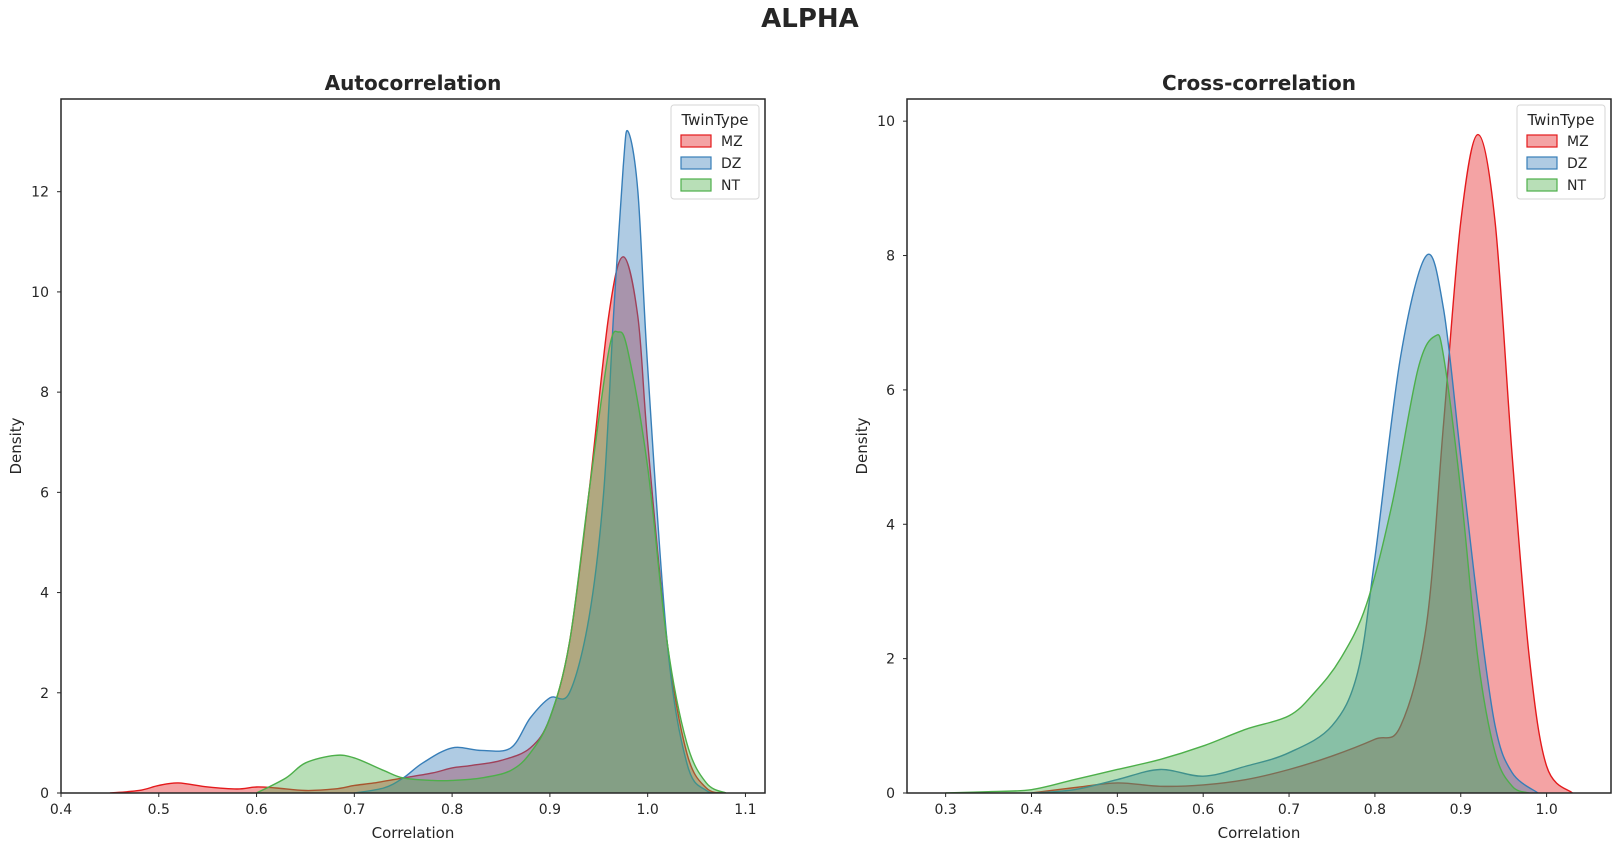 This screenshot has height=850, width=1620. Describe the element at coordinates (810, 19) in the screenshot. I see `figure-title: ALPHA` at that location.